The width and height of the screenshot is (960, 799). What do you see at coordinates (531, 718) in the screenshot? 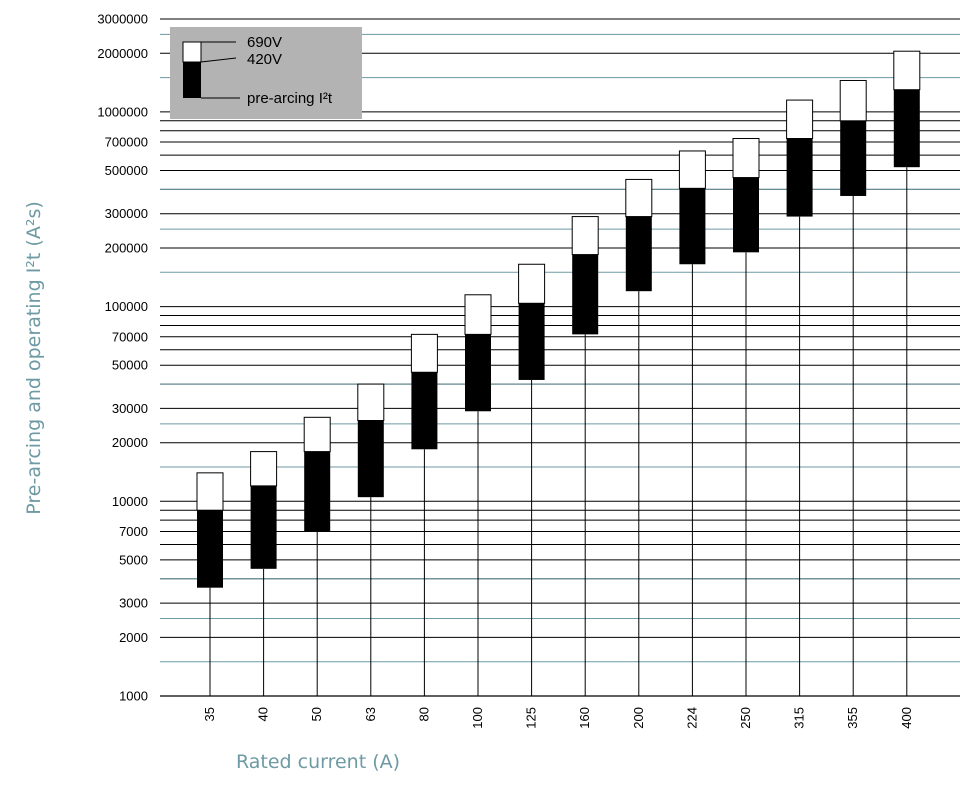
I see `x-tick-label-125: 125` at bounding box center [531, 718].